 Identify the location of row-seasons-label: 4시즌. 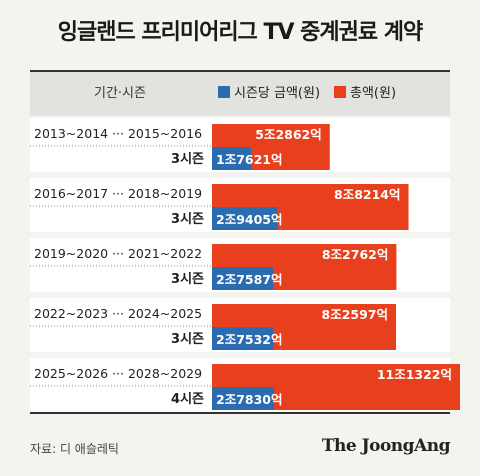
(187, 399).